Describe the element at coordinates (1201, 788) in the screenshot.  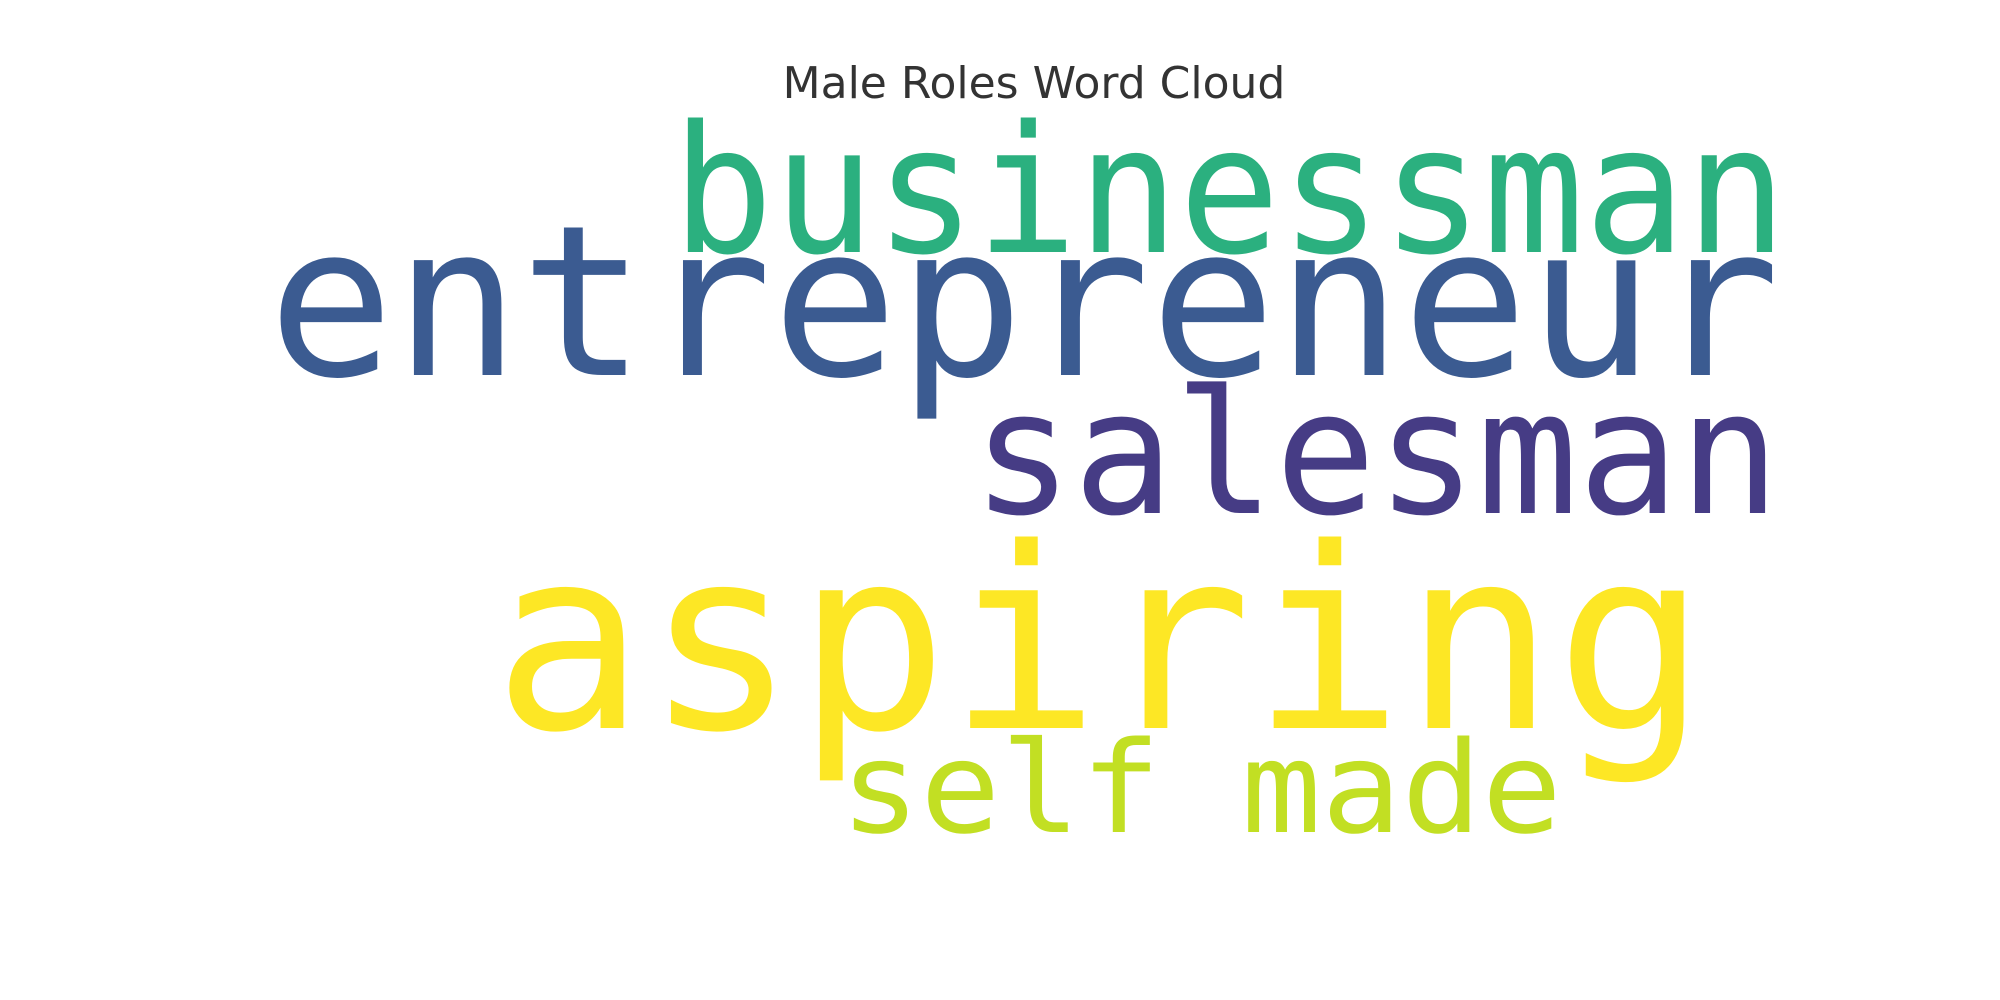
I see `word-self-made: self made` at that location.